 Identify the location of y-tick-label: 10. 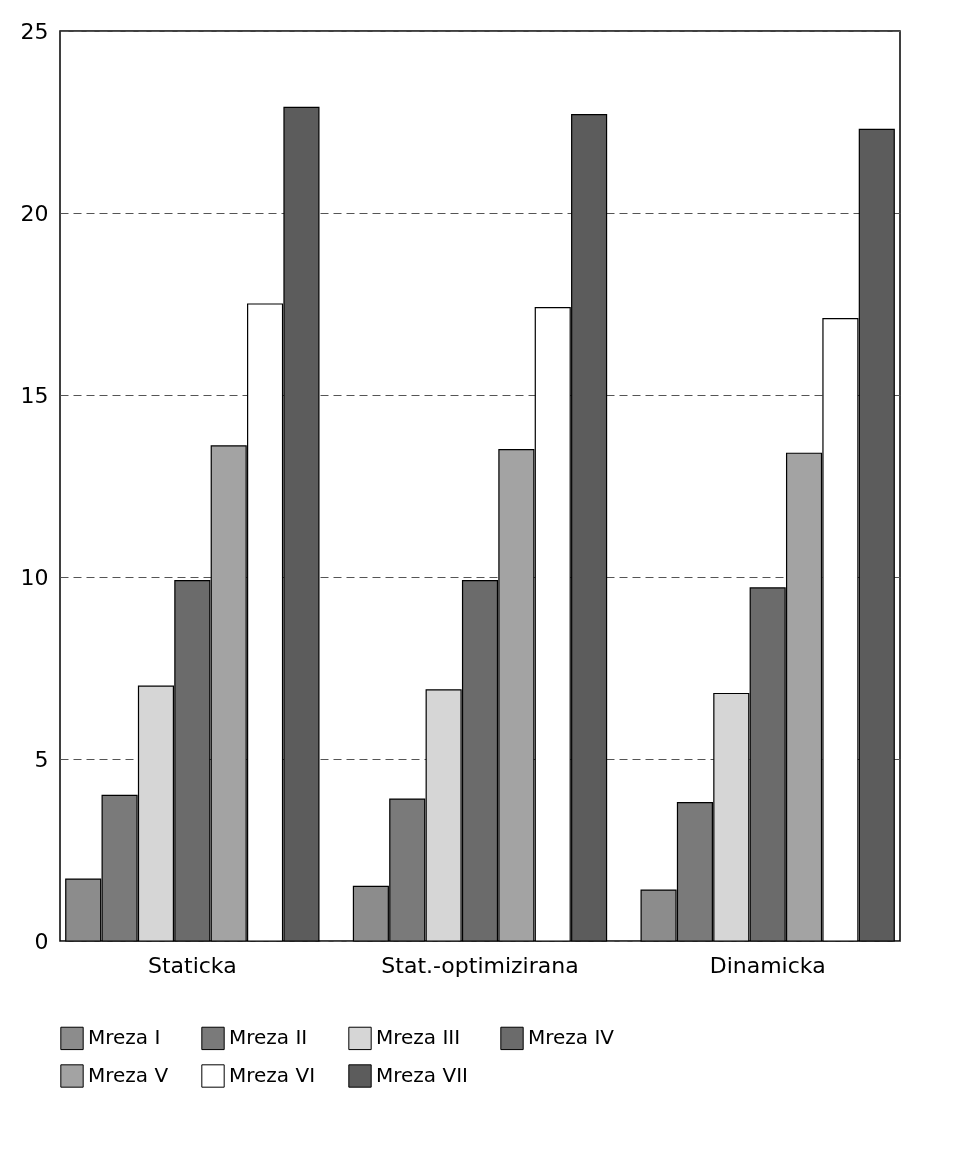
(34, 577).